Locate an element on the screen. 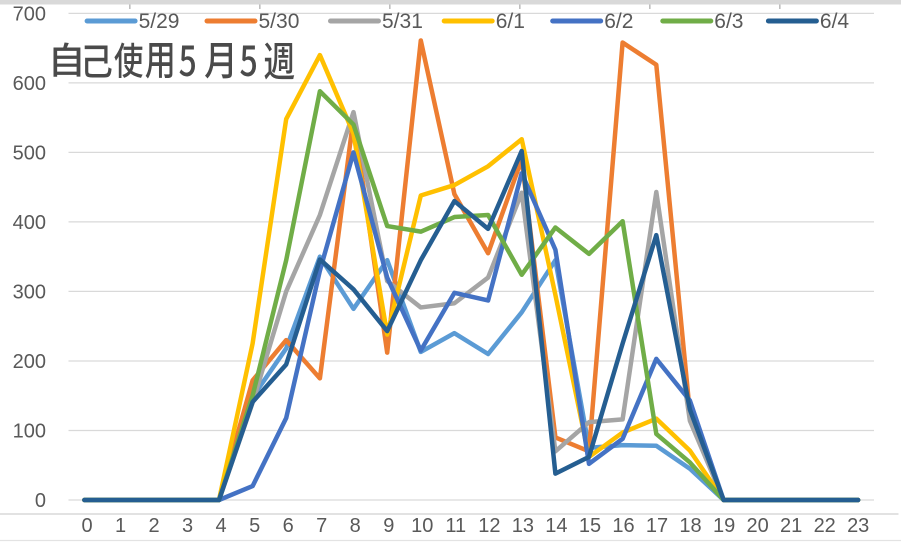  svg-text: 19 is located at coordinates (724, 526).